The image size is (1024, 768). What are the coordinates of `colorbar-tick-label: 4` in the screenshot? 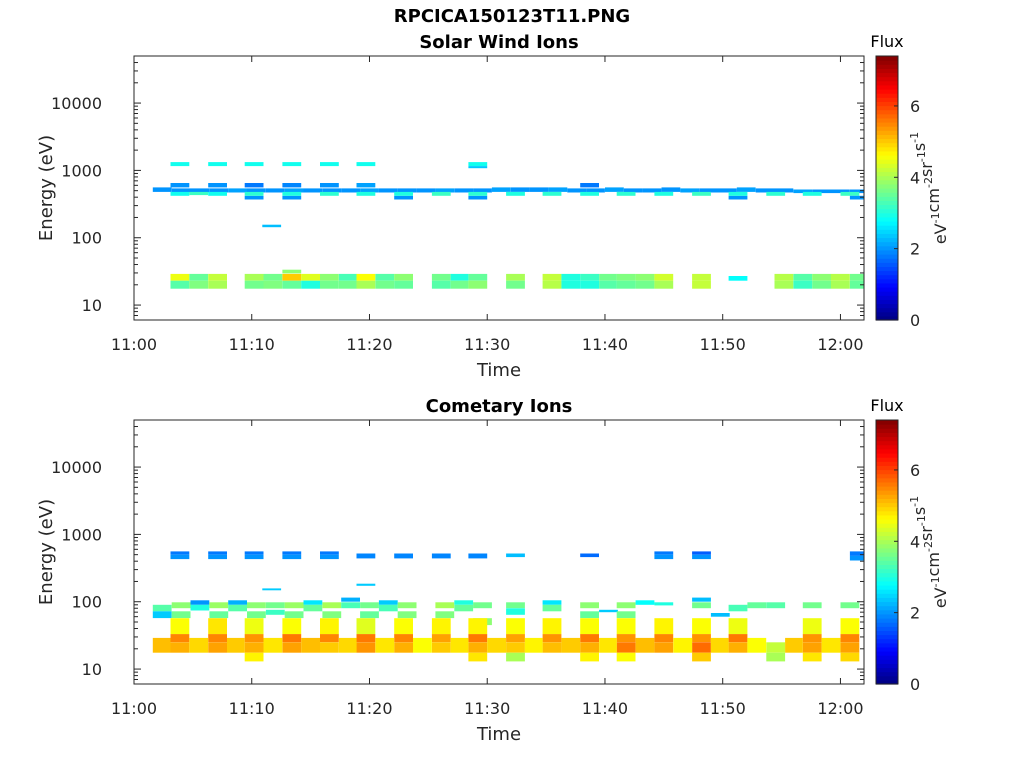 It's located at (915, 541).